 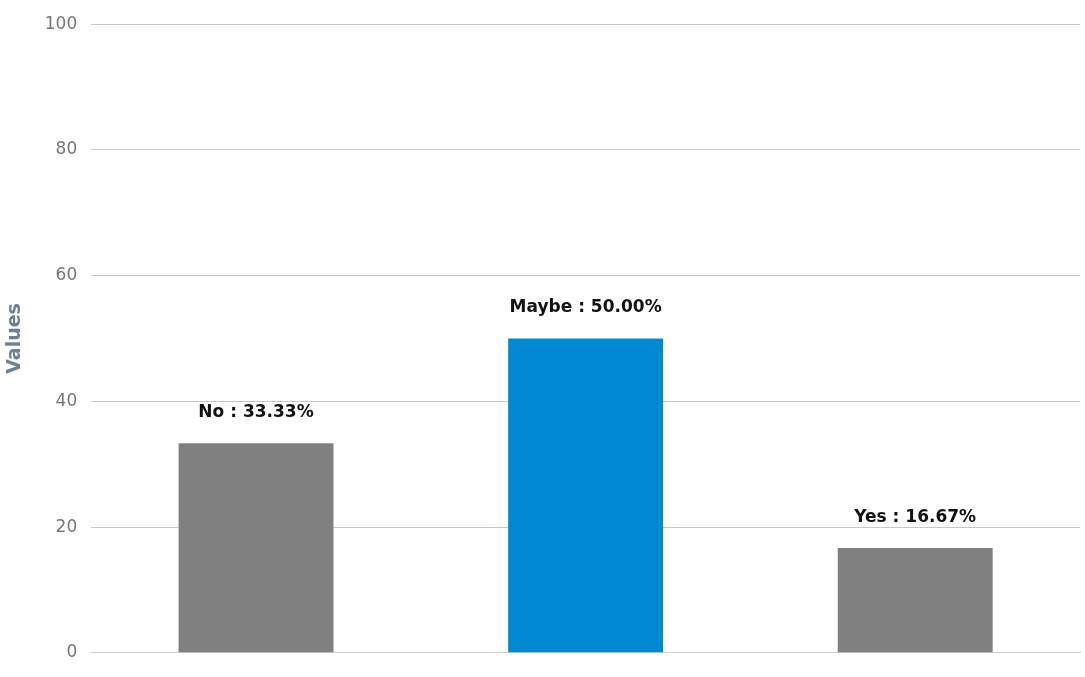 I want to click on data-label: Maybe : 50.00%, so click(x=585, y=306).